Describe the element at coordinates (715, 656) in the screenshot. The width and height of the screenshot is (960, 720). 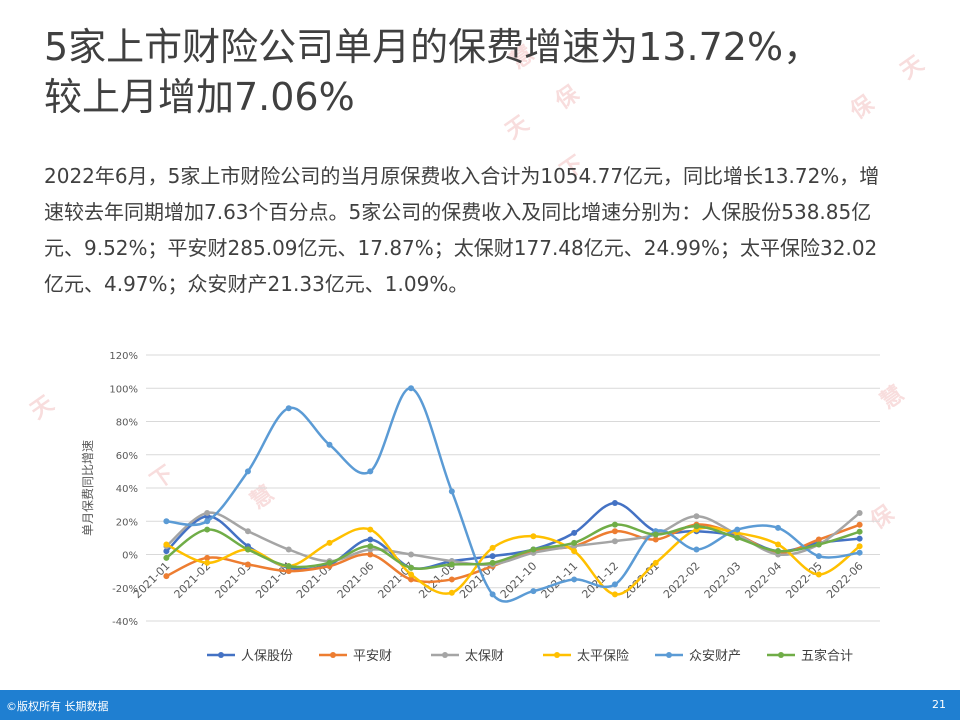
I see `legend-label: 众安财产` at that location.